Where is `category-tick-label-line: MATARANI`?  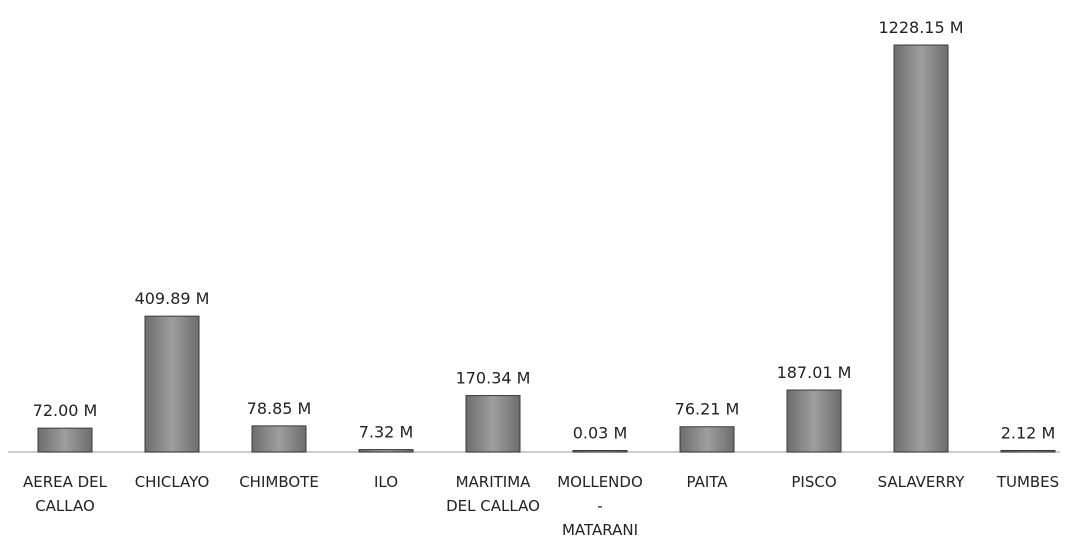 category-tick-label-line: MATARANI is located at coordinates (600, 530).